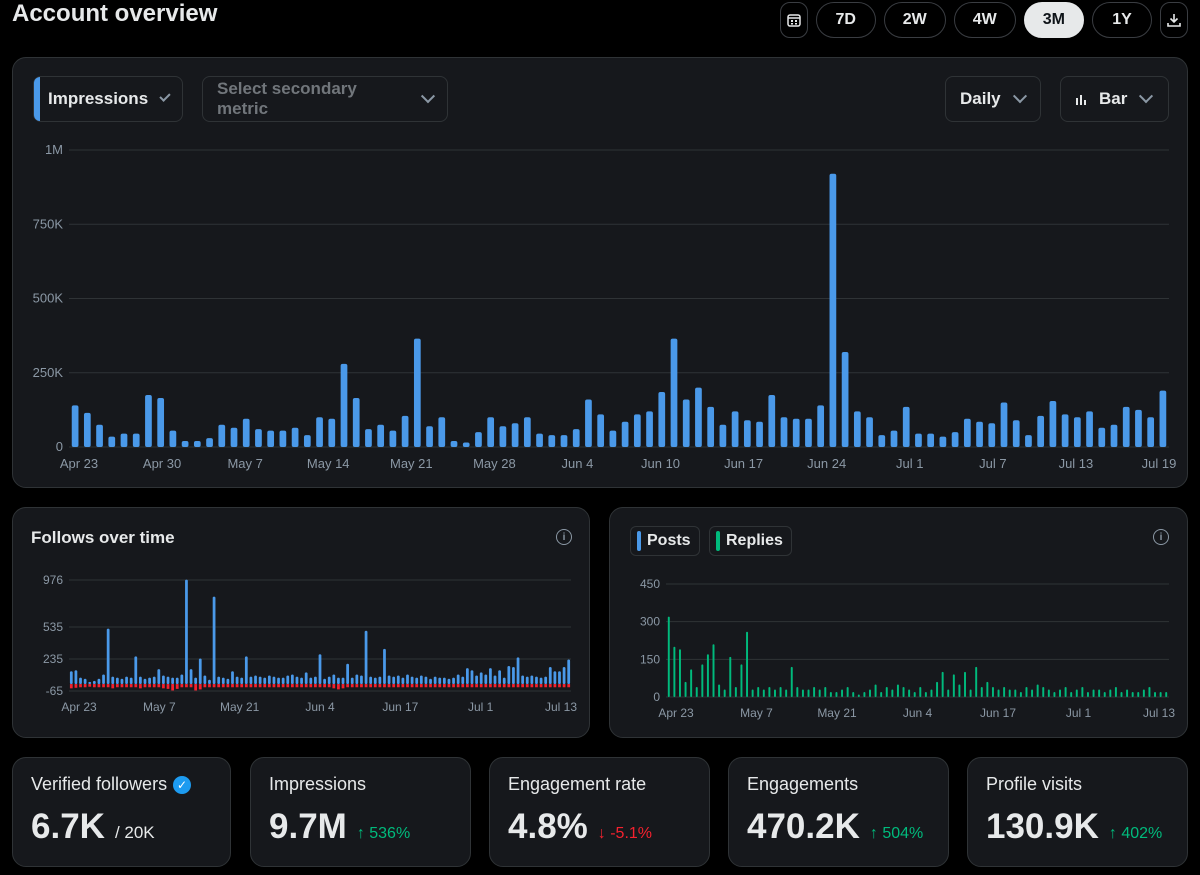  I want to click on stat-label: Impressions, so click(318, 784).